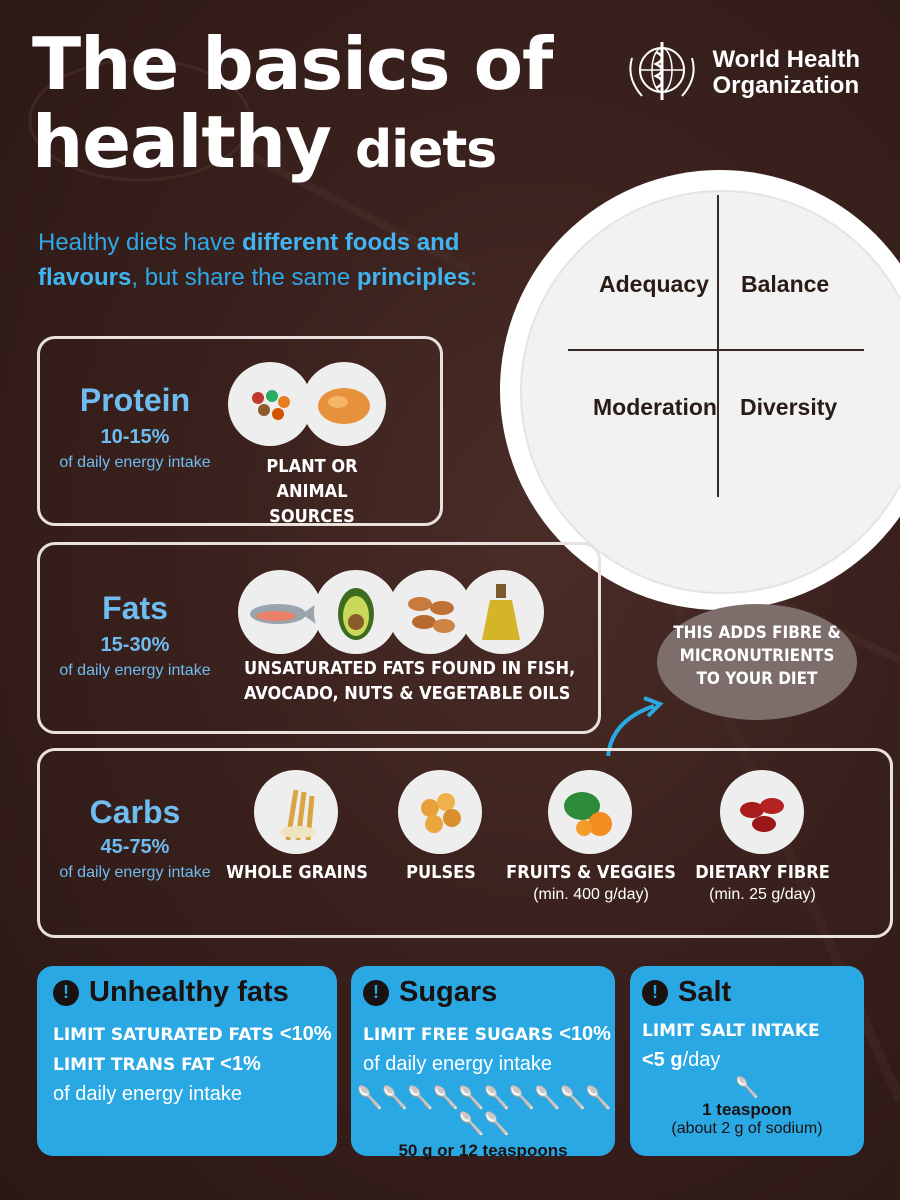  Describe the element at coordinates (270, 404) in the screenshot. I see `legumes-icon` at that location.